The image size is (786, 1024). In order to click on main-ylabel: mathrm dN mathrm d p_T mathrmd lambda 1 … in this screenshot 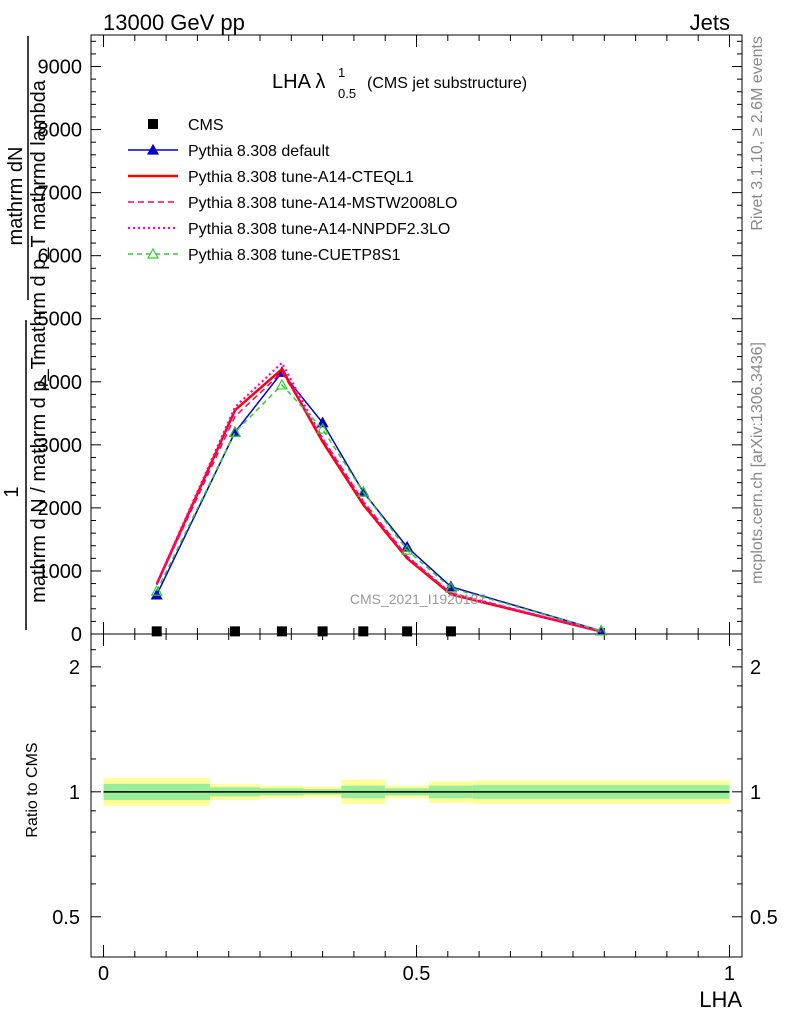, I will do `click(25, 333)`.